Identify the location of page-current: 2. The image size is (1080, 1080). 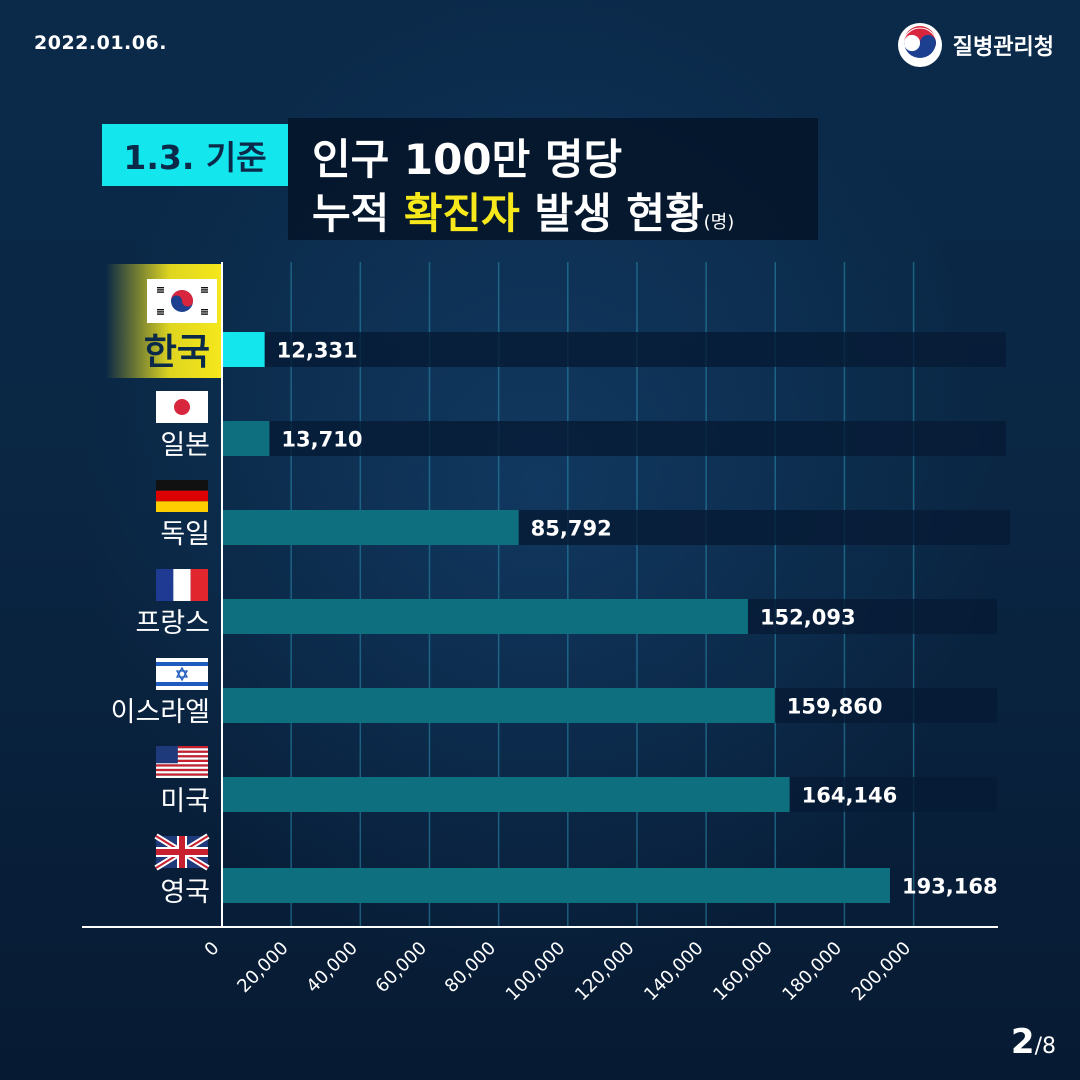
(1022, 1042).